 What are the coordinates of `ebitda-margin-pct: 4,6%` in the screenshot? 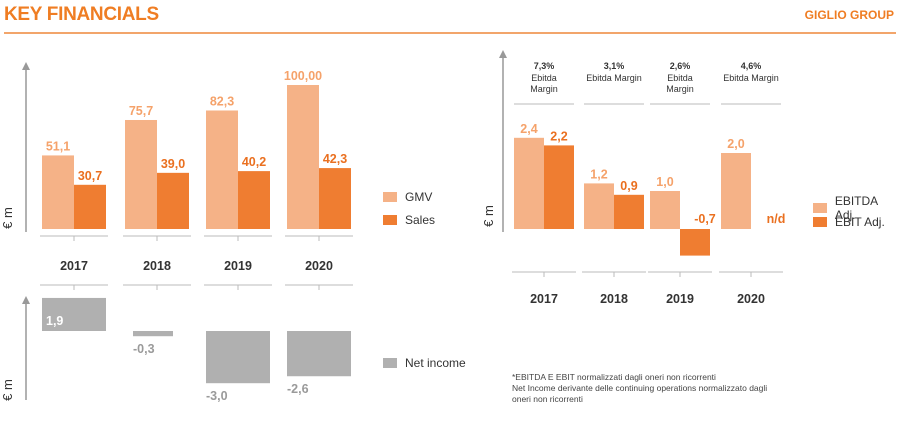 It's located at (751, 66).